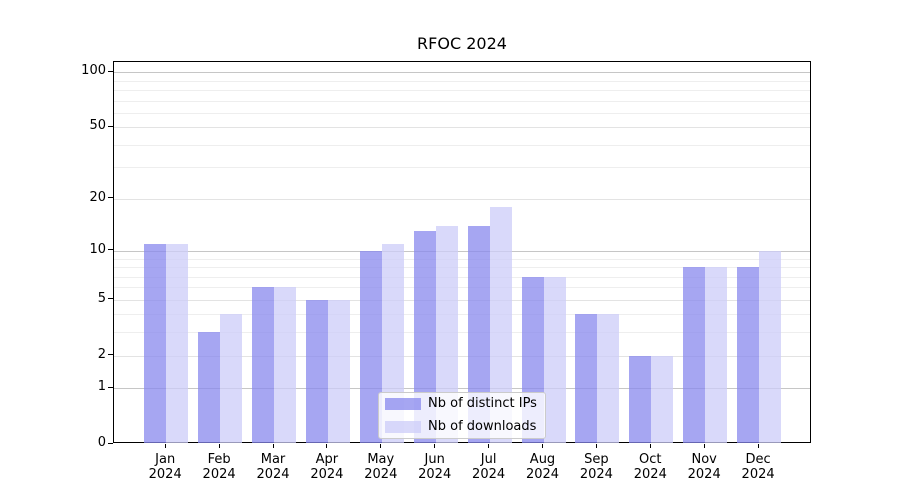 This screenshot has height=500, width=900. What do you see at coordinates (97, 126) in the screenshot?
I see `y-tick-label: 50` at bounding box center [97, 126].